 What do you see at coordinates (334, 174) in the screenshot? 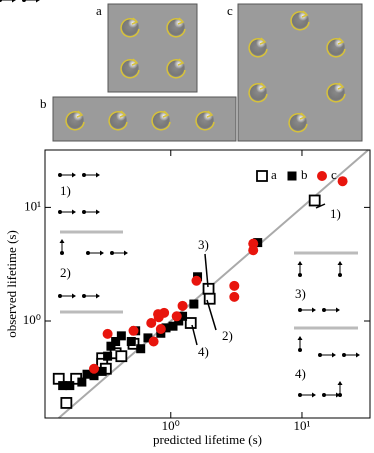
I see `legend-label: c` at bounding box center [334, 174].